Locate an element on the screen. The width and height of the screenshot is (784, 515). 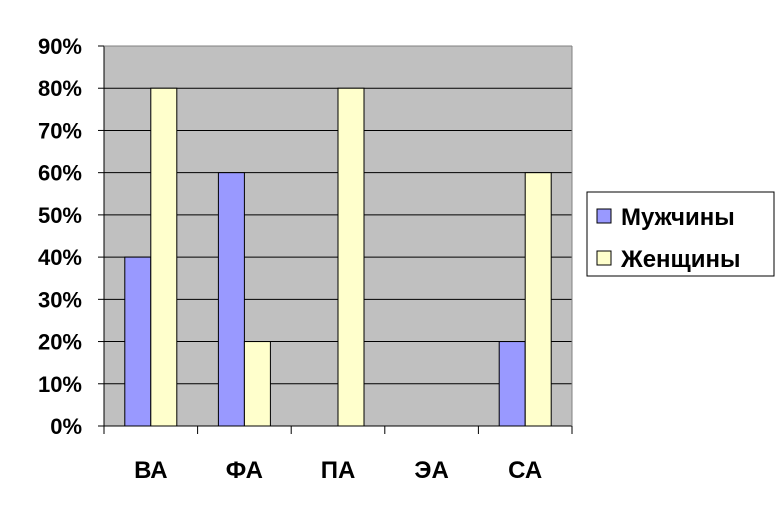
x-tick-label: СА is located at coordinates (525, 470).